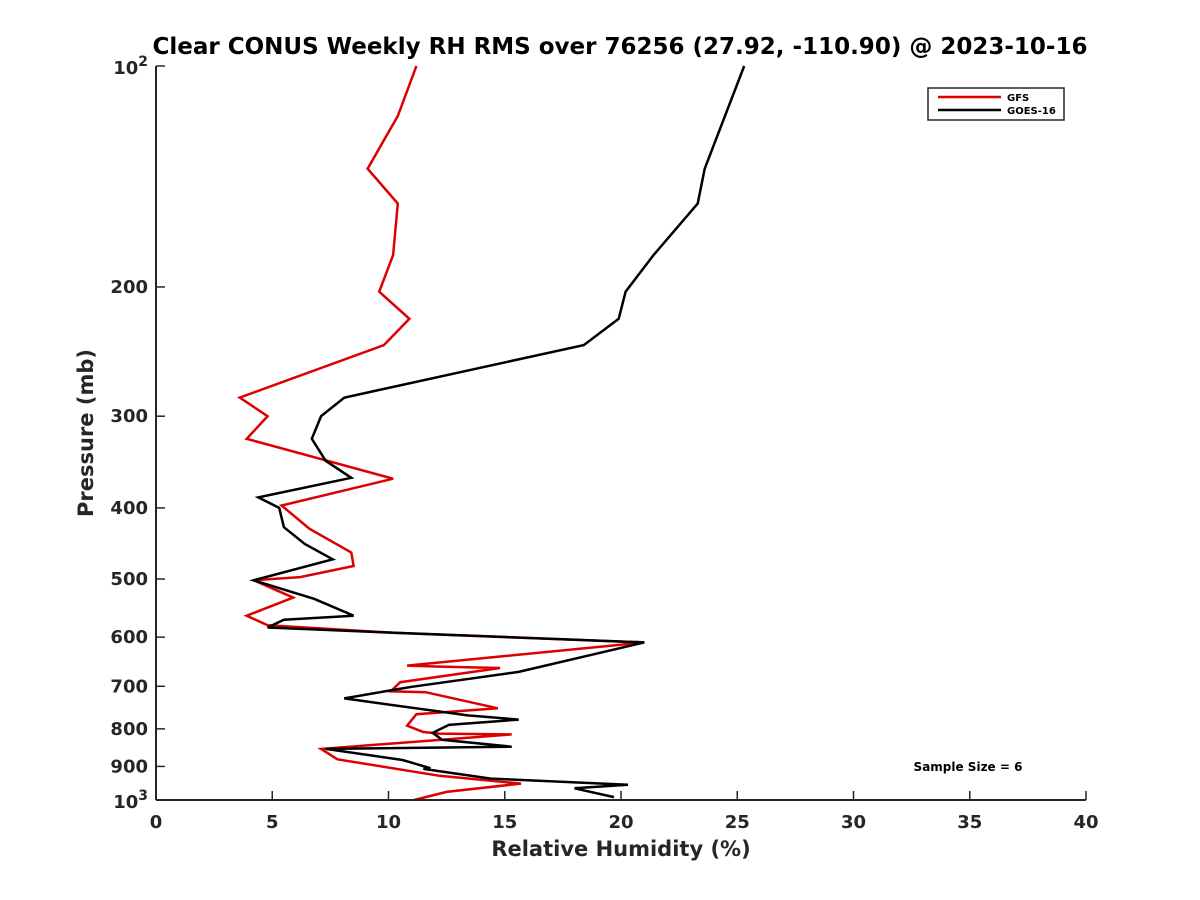  I want to click on x-tick-label: 10, so click(388, 822).